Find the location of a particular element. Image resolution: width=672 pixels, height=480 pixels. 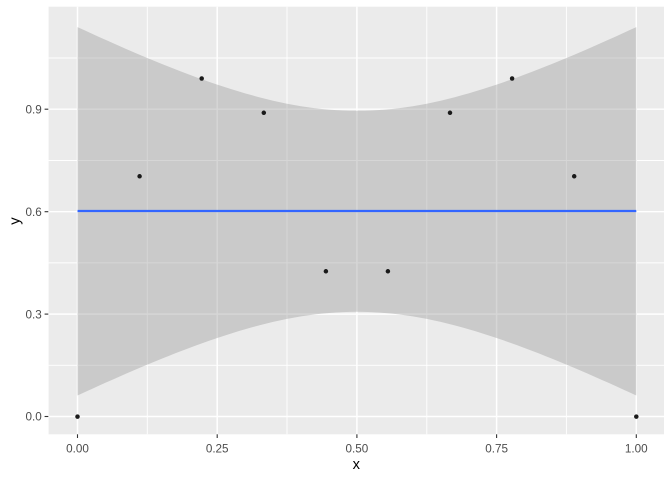

svg-text: 0.3 is located at coordinates (34, 314).